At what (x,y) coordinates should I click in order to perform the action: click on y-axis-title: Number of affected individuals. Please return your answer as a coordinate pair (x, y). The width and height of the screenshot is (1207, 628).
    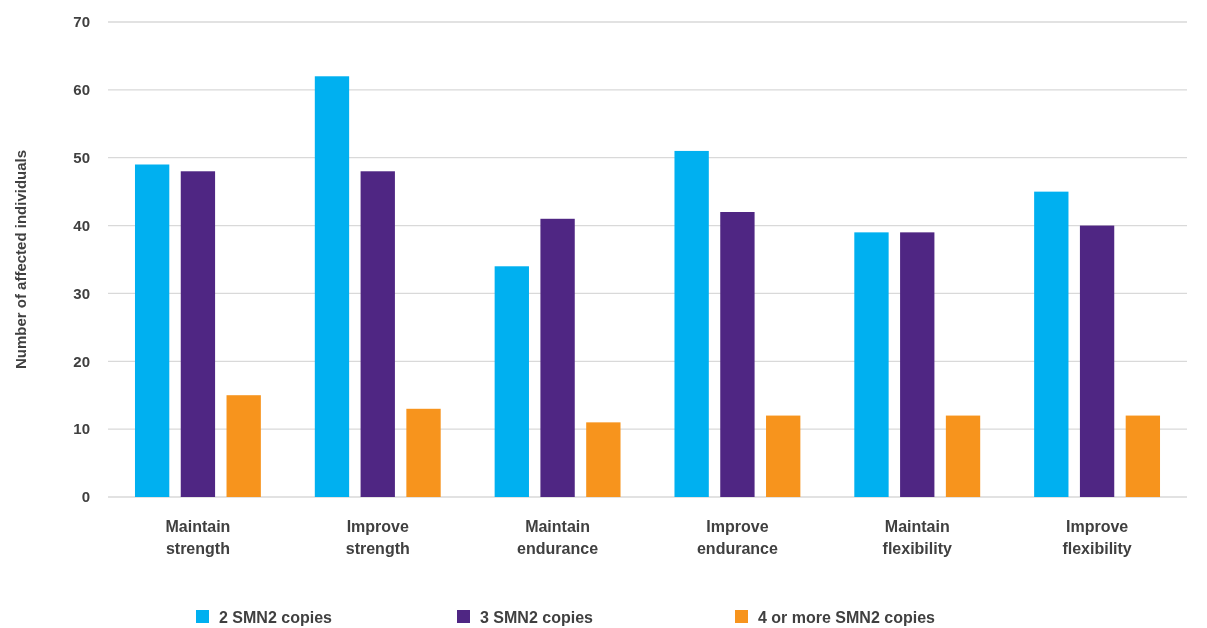
    Looking at the image, I should click on (20, 259).